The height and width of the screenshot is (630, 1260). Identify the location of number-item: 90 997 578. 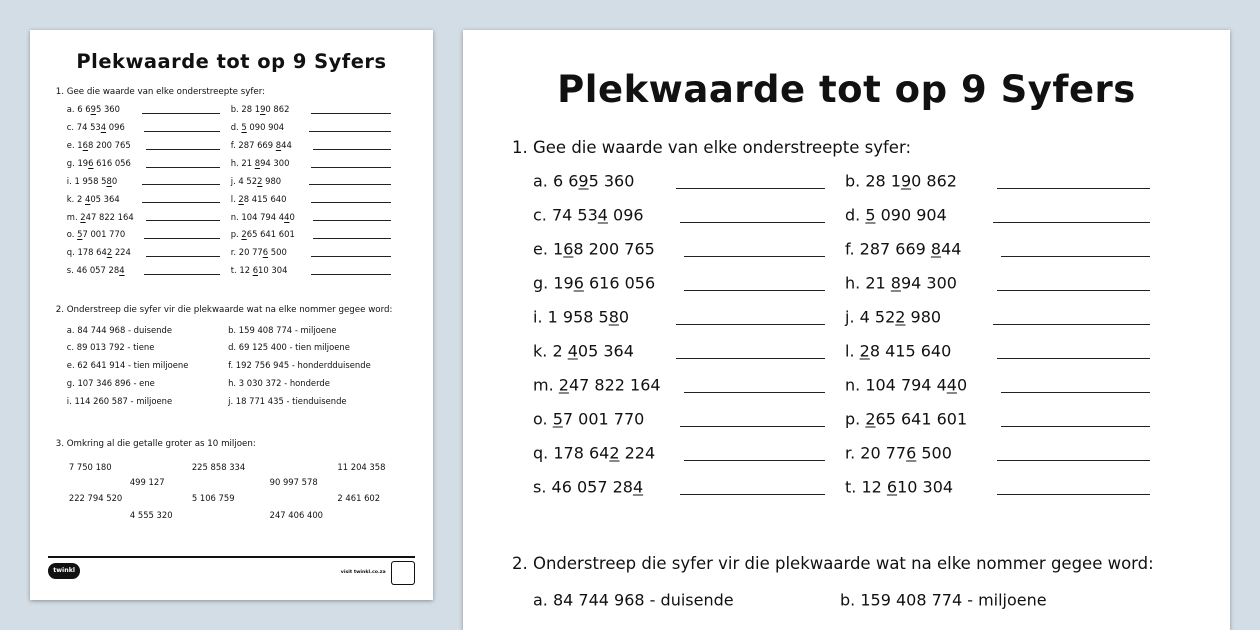
(293, 482).